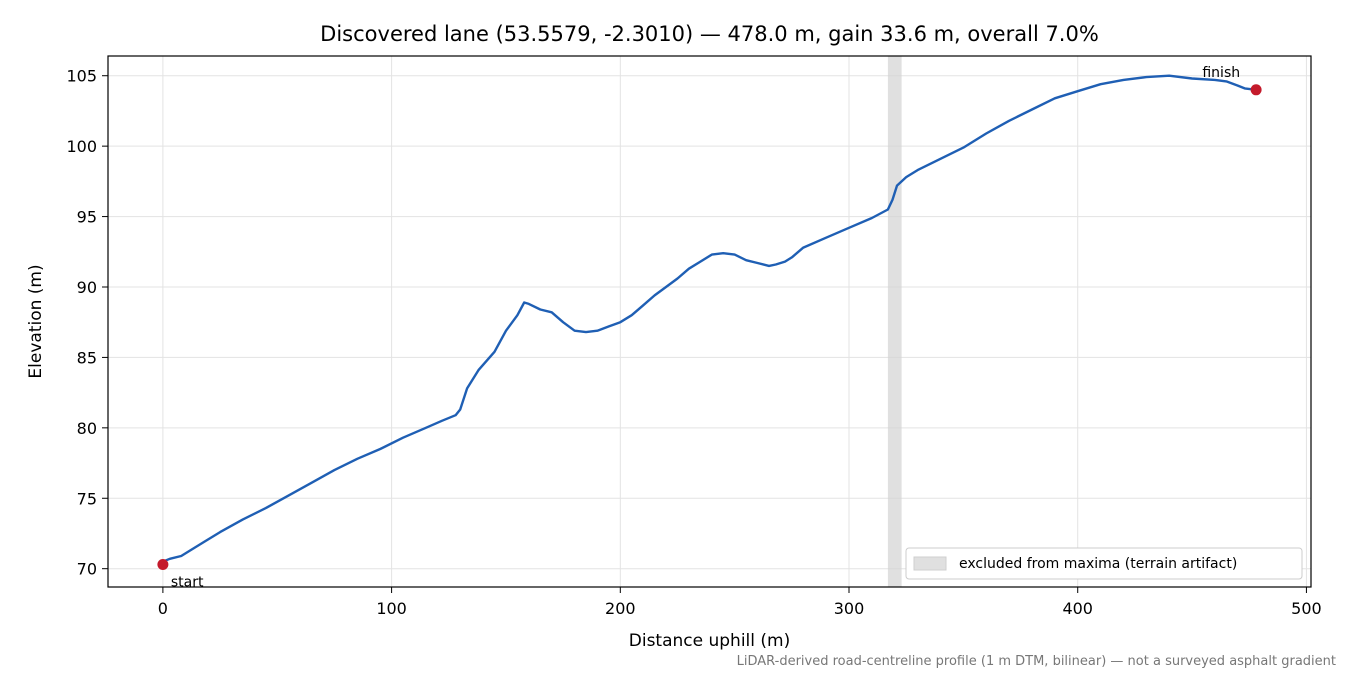 This screenshot has width=1350, height=675. Describe the element at coordinates (87, 287) in the screenshot. I see `y-tick-label: 90` at that location.